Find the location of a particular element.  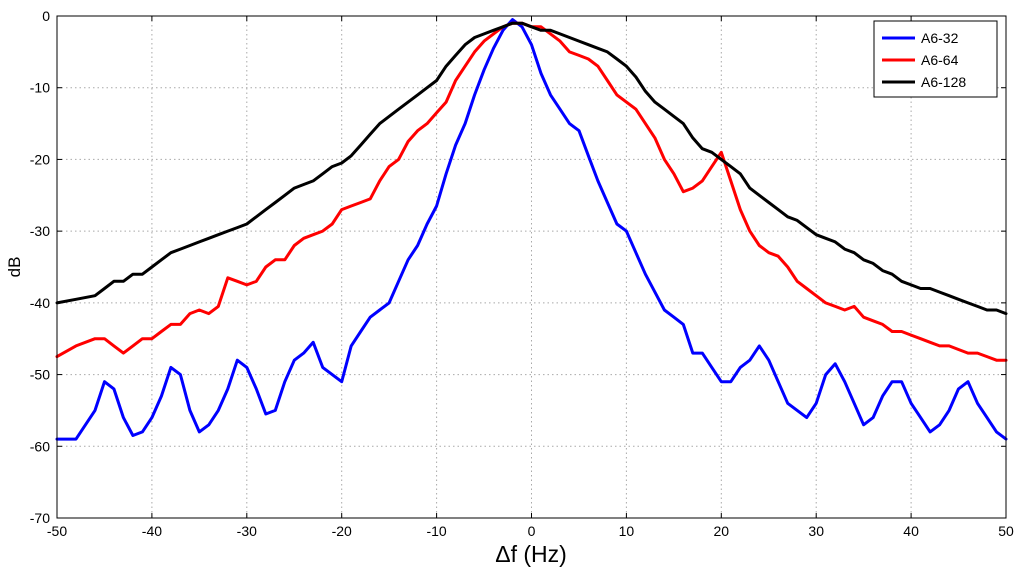

y-tick-label: -70 is located at coordinates (40, 518).